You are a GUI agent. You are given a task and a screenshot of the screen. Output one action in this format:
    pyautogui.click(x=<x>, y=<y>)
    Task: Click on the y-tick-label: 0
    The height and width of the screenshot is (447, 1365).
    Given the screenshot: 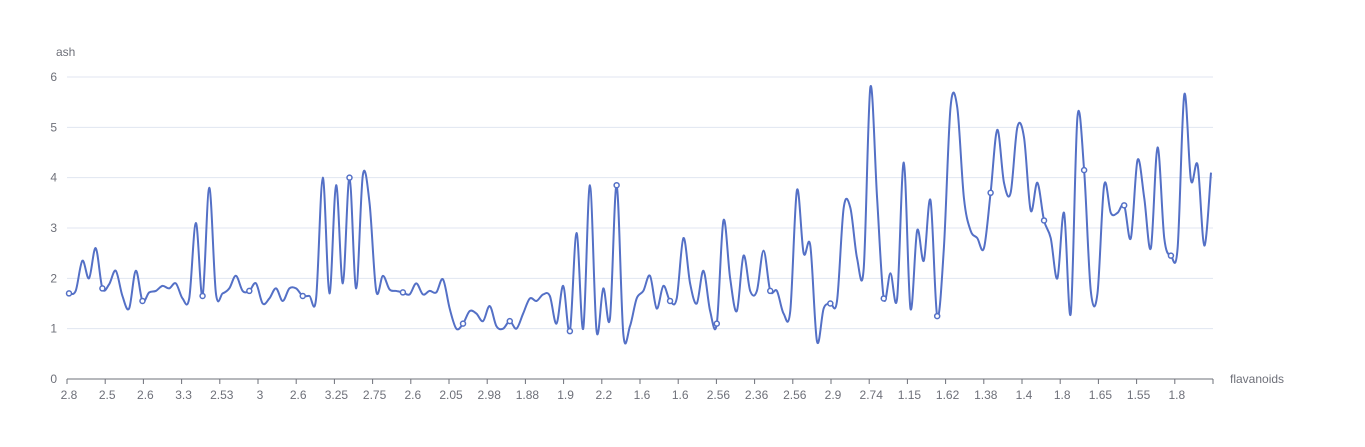 What is the action you would take?
    pyautogui.click(x=53, y=379)
    